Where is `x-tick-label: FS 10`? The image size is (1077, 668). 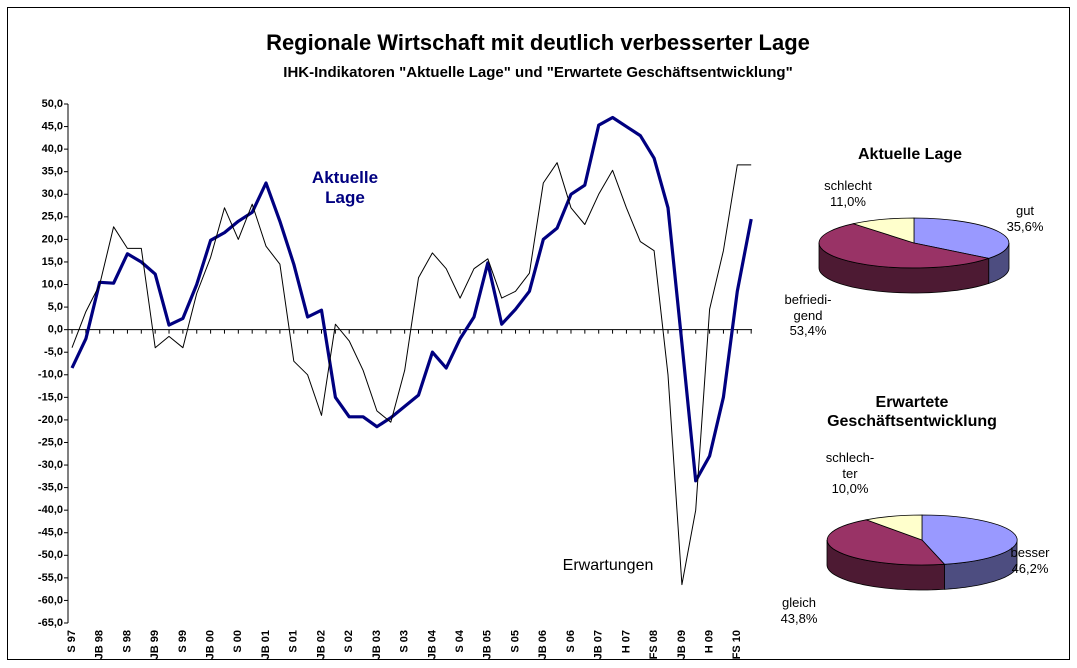
x-tick-label: FS 10 is located at coordinates (737, 644).